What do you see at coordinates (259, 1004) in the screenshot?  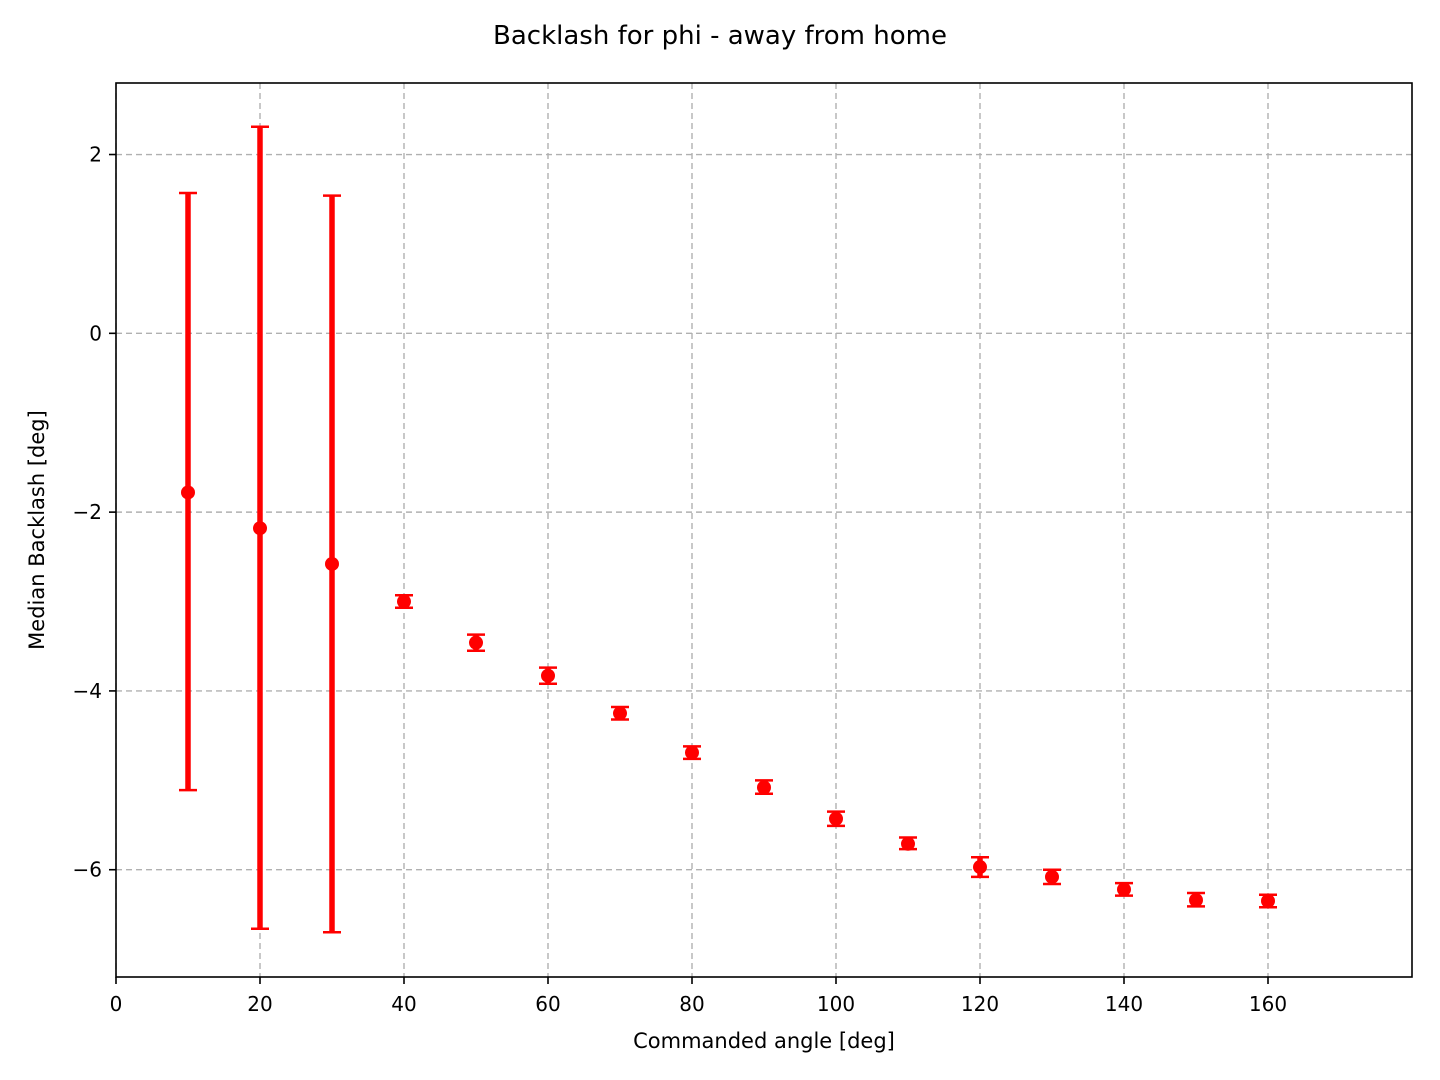 I see `x-tick-label: 20` at bounding box center [259, 1004].